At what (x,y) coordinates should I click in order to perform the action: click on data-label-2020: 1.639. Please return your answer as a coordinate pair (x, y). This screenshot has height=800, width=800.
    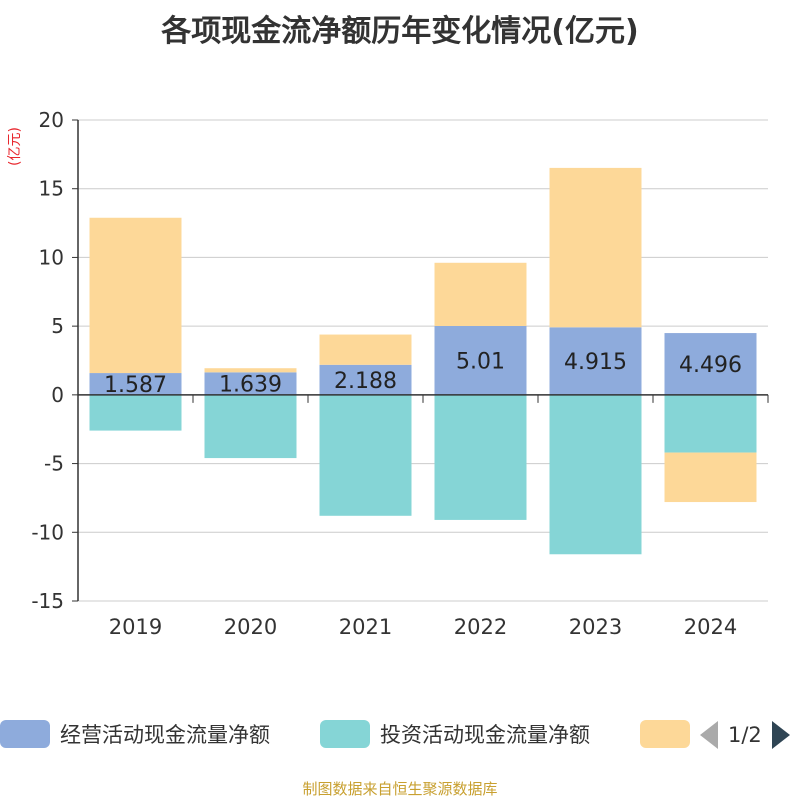
    Looking at the image, I should click on (250, 385).